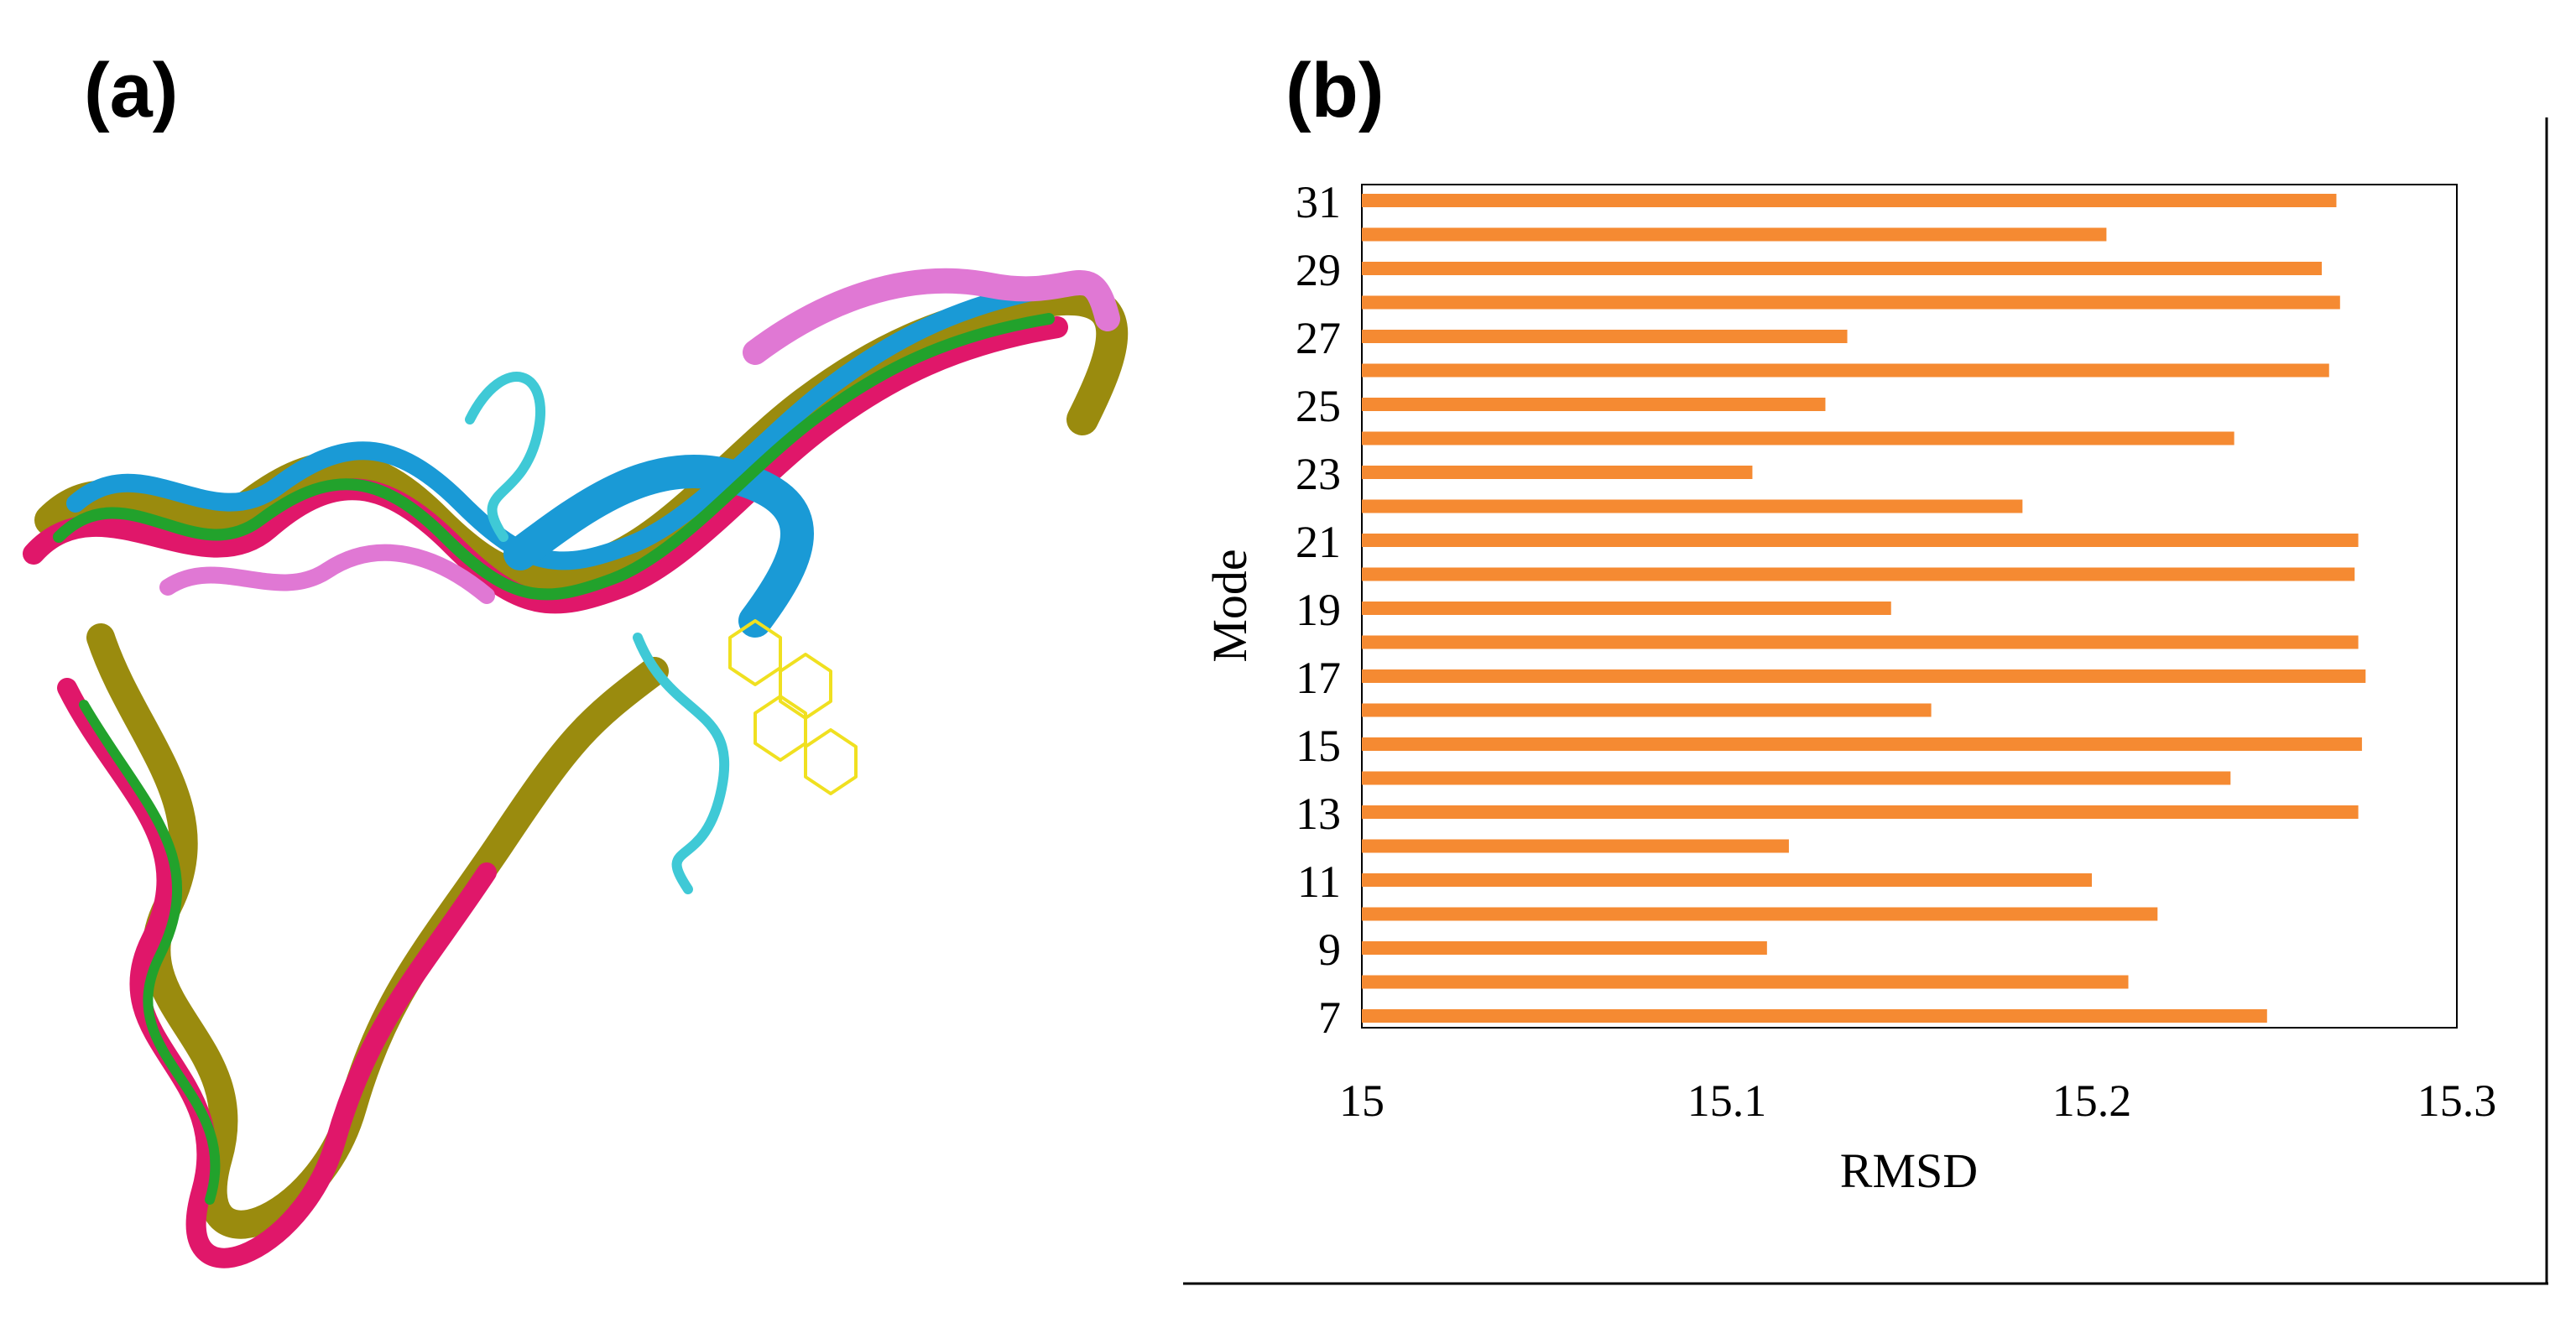 This screenshot has width=2576, height=1323. What do you see at coordinates (1318, 746) in the screenshot?
I see `y-tick-label: 15` at bounding box center [1318, 746].